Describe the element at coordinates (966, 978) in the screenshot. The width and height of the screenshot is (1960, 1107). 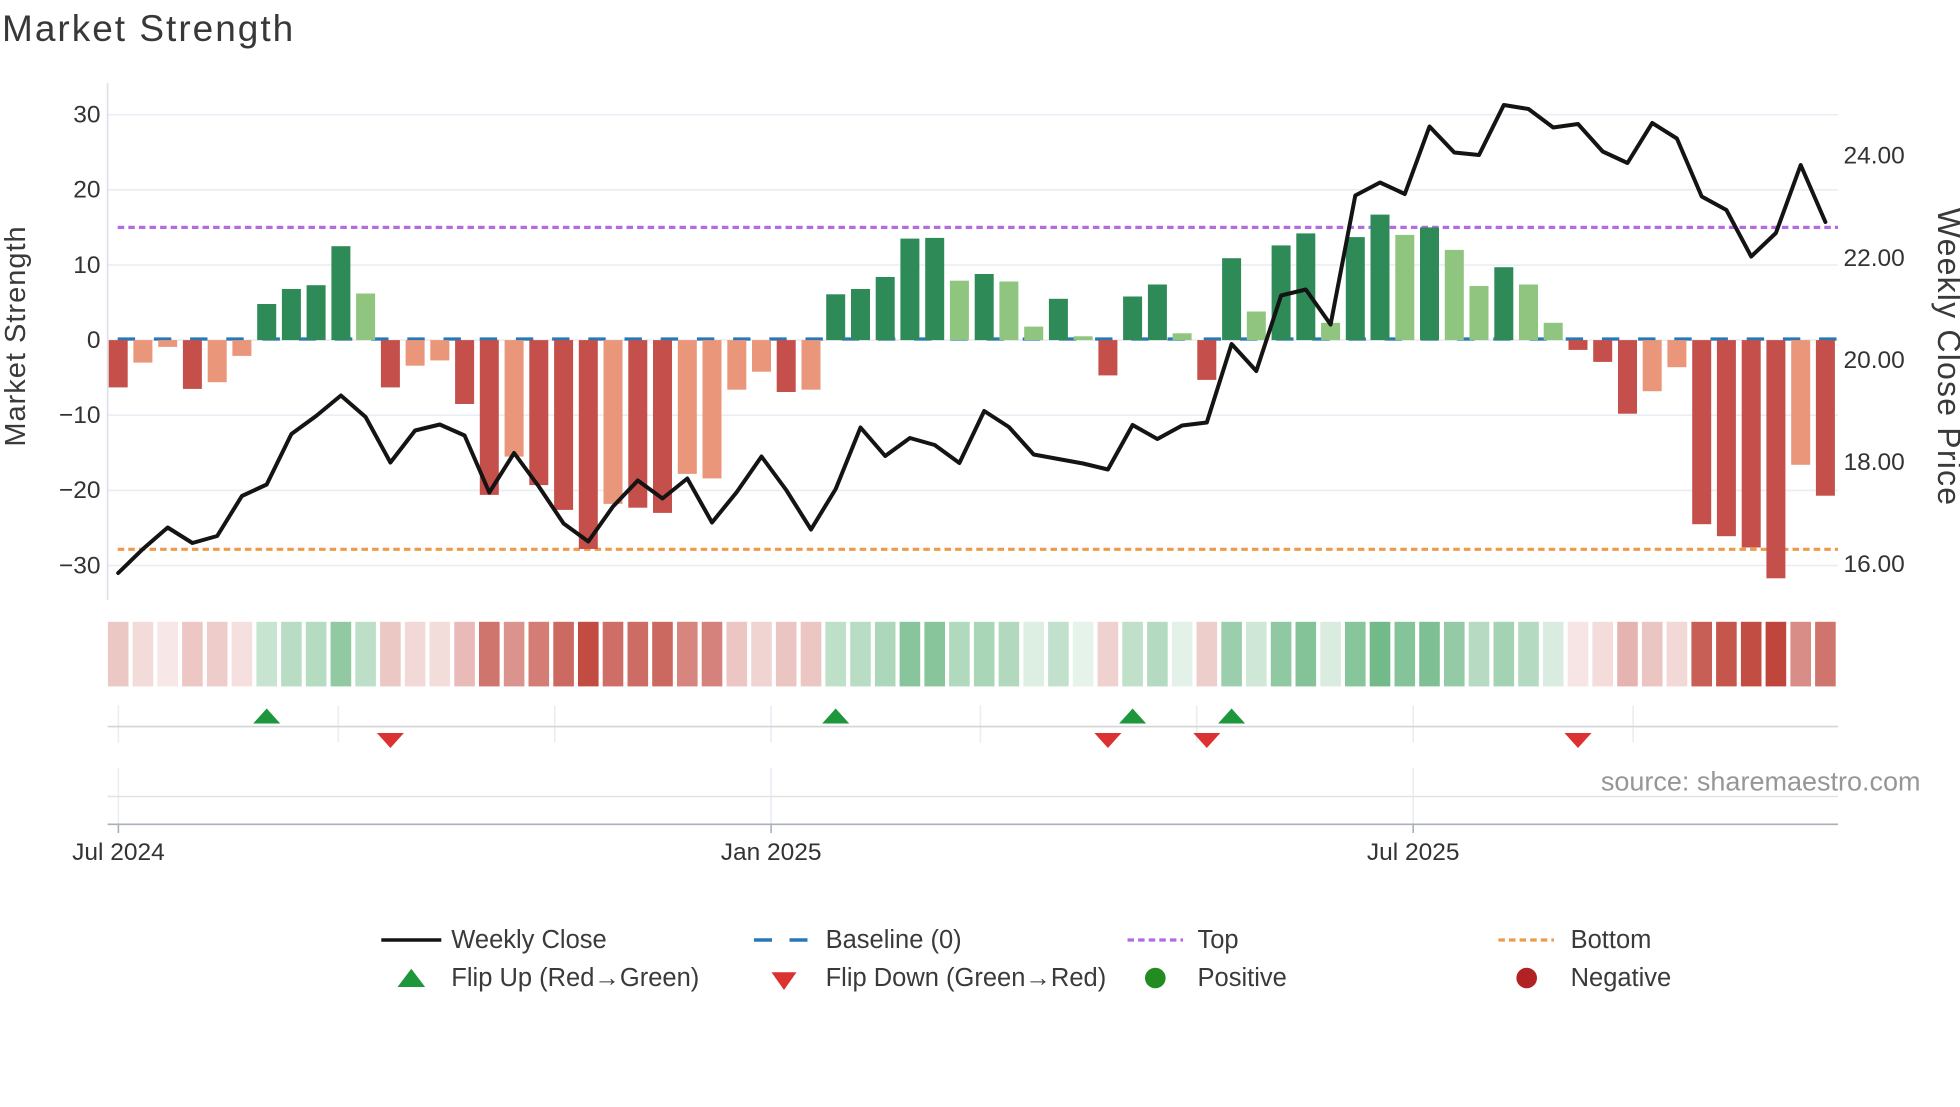
I see `svg-text: Flip Down (Green→Red)` at that location.